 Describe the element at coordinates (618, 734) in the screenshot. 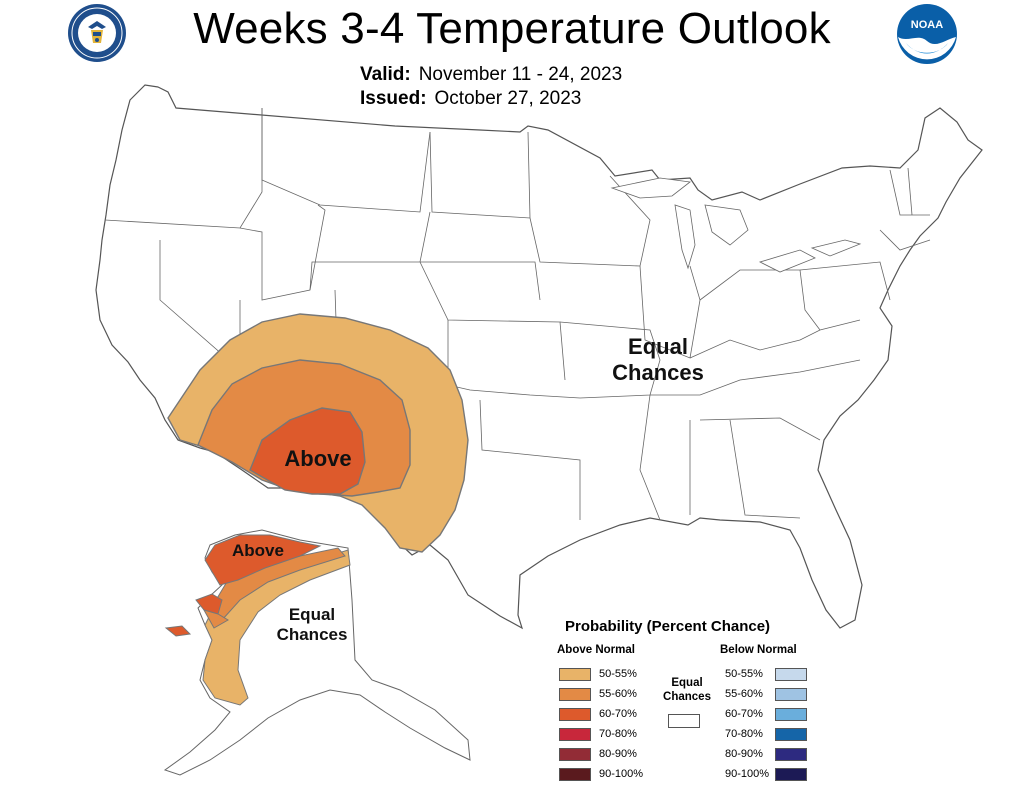

I see `legend-above-label: 70-80%` at that location.